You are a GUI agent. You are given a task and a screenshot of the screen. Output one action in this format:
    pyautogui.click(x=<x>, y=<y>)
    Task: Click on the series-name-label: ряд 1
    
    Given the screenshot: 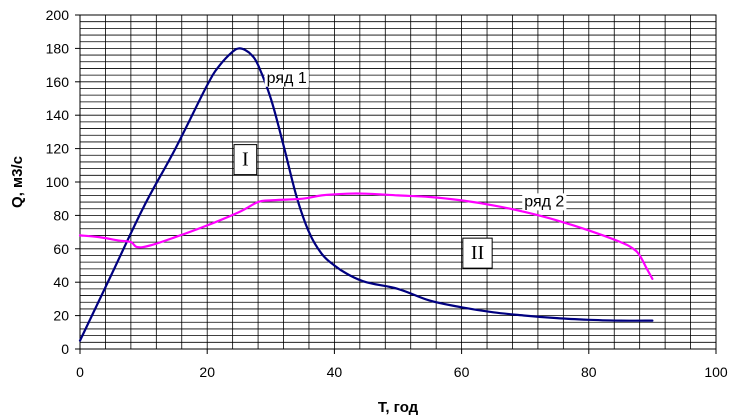 What is the action you would take?
    pyautogui.click(x=287, y=78)
    